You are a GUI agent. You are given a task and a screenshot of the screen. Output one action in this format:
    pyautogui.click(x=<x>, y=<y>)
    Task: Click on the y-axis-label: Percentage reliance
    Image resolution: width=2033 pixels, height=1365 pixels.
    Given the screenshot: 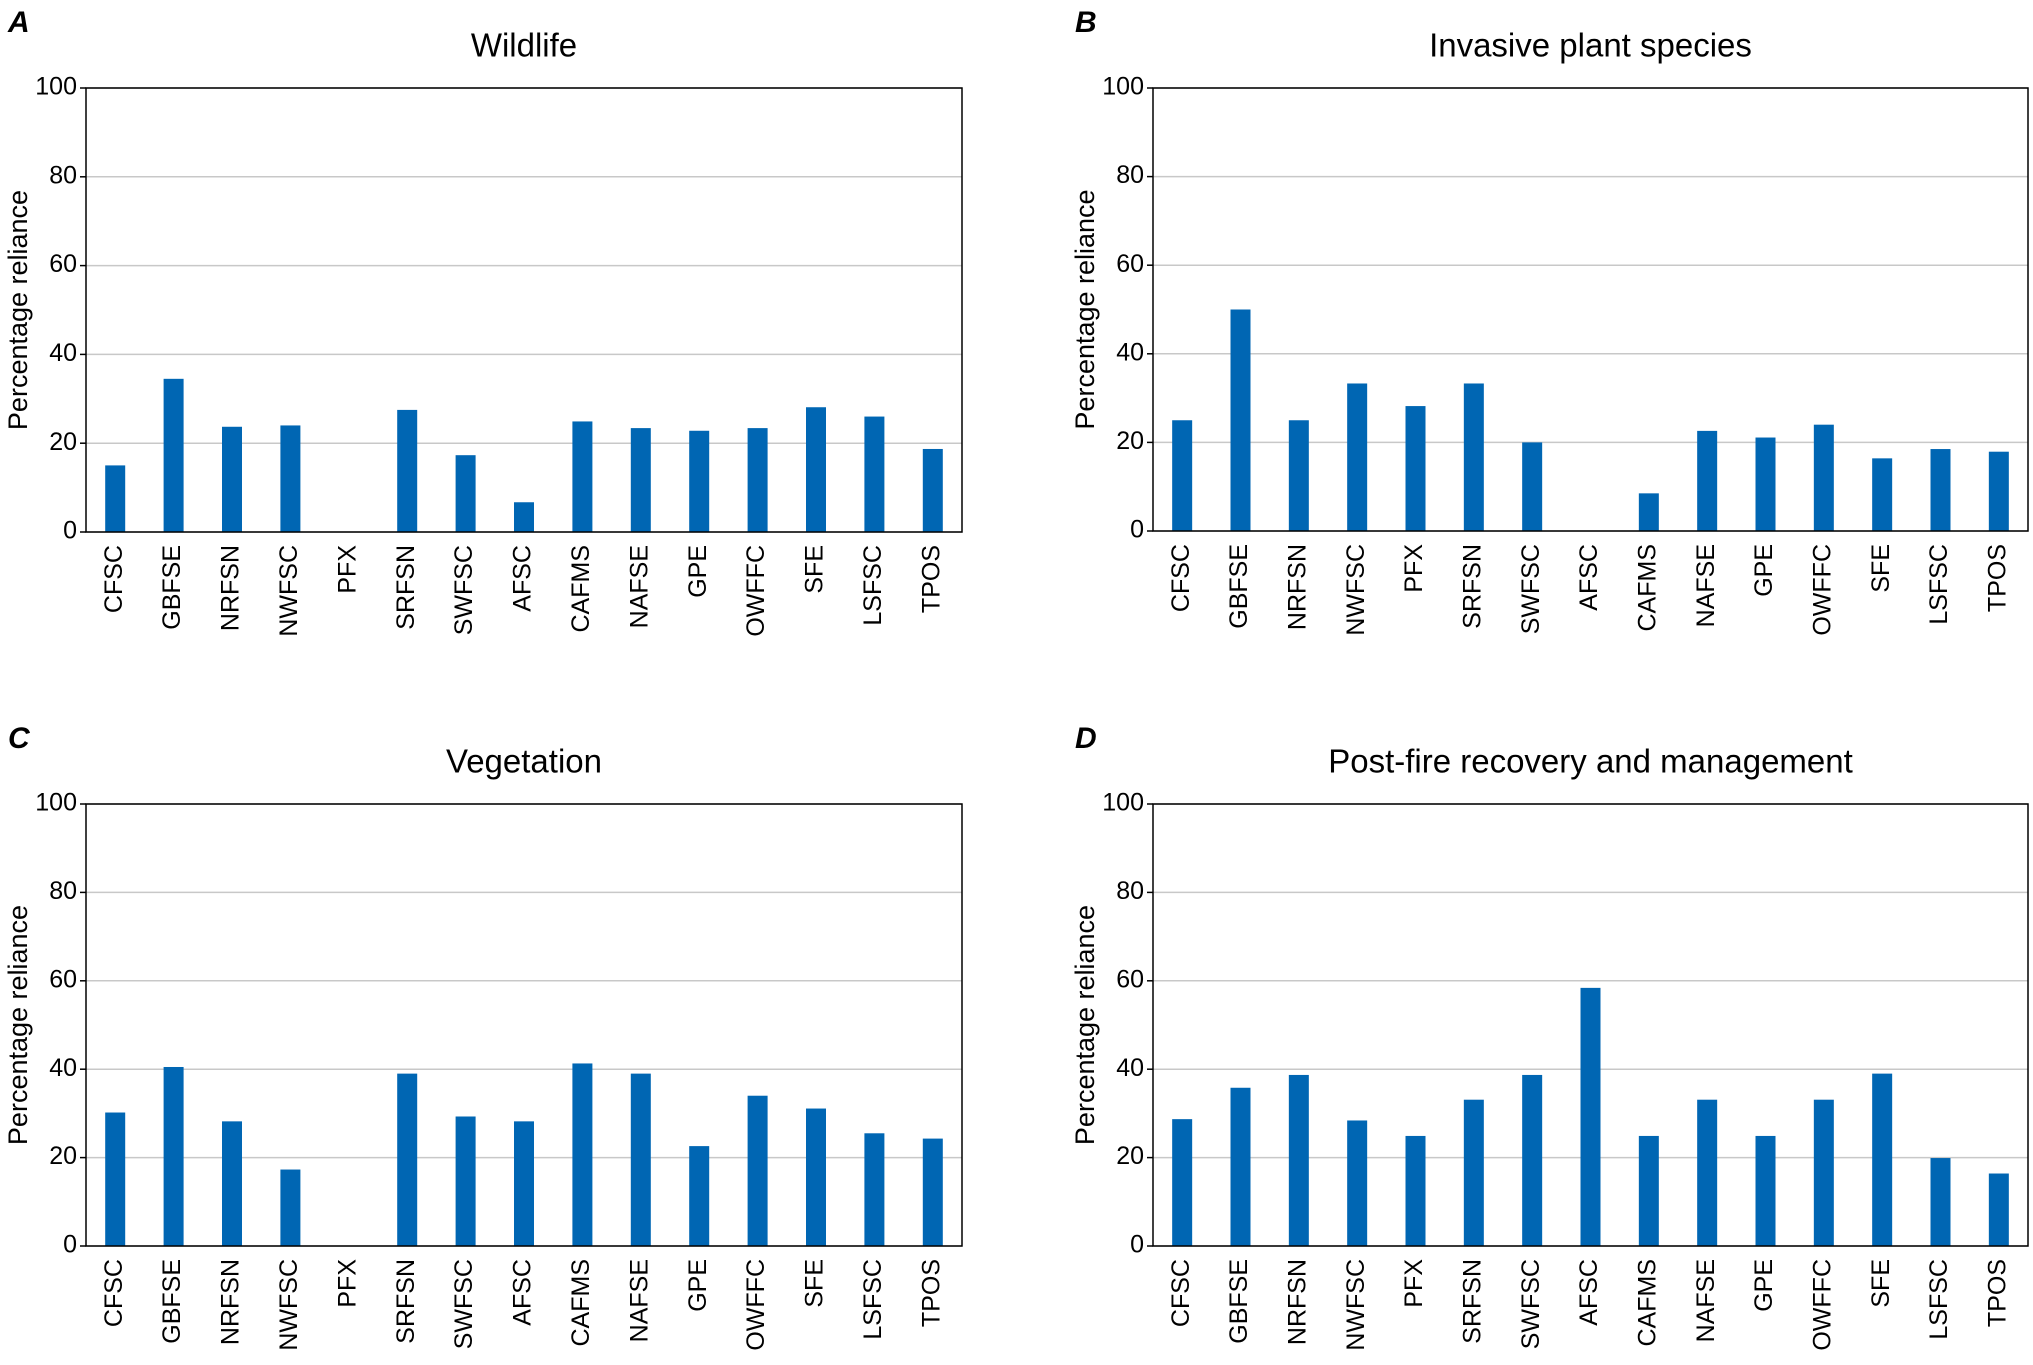 What is the action you would take?
    pyautogui.click(x=1085, y=309)
    